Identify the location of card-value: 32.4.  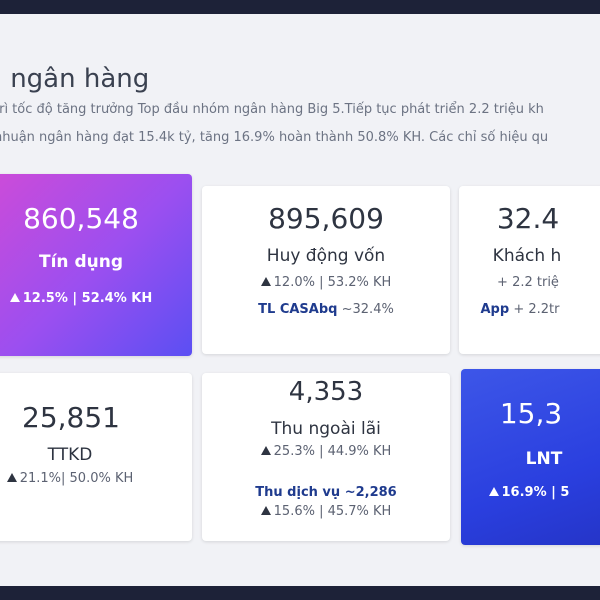
(528, 218).